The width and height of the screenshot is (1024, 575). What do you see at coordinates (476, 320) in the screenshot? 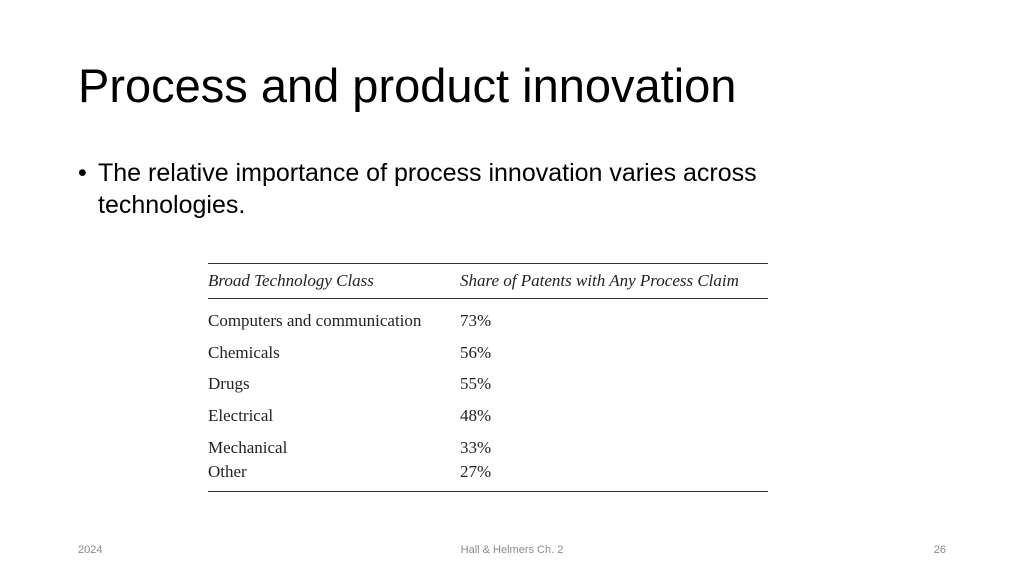
I see `share-cell: 73%` at bounding box center [476, 320].